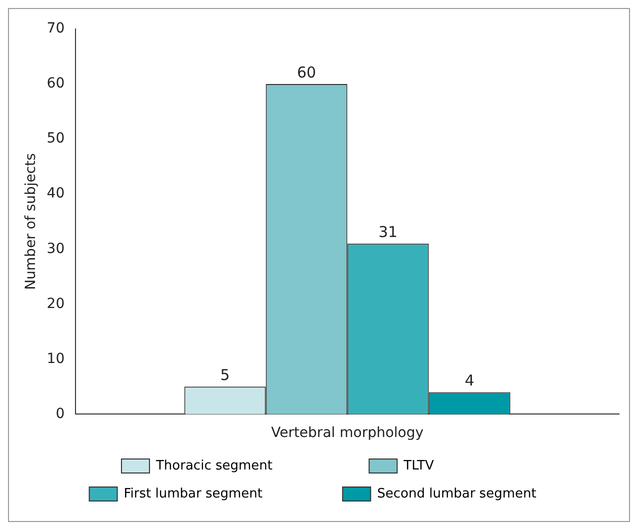 The height and width of the screenshot is (532, 640). Describe the element at coordinates (347, 433) in the screenshot. I see `x-tick-label: Vertebral morphology` at that location.